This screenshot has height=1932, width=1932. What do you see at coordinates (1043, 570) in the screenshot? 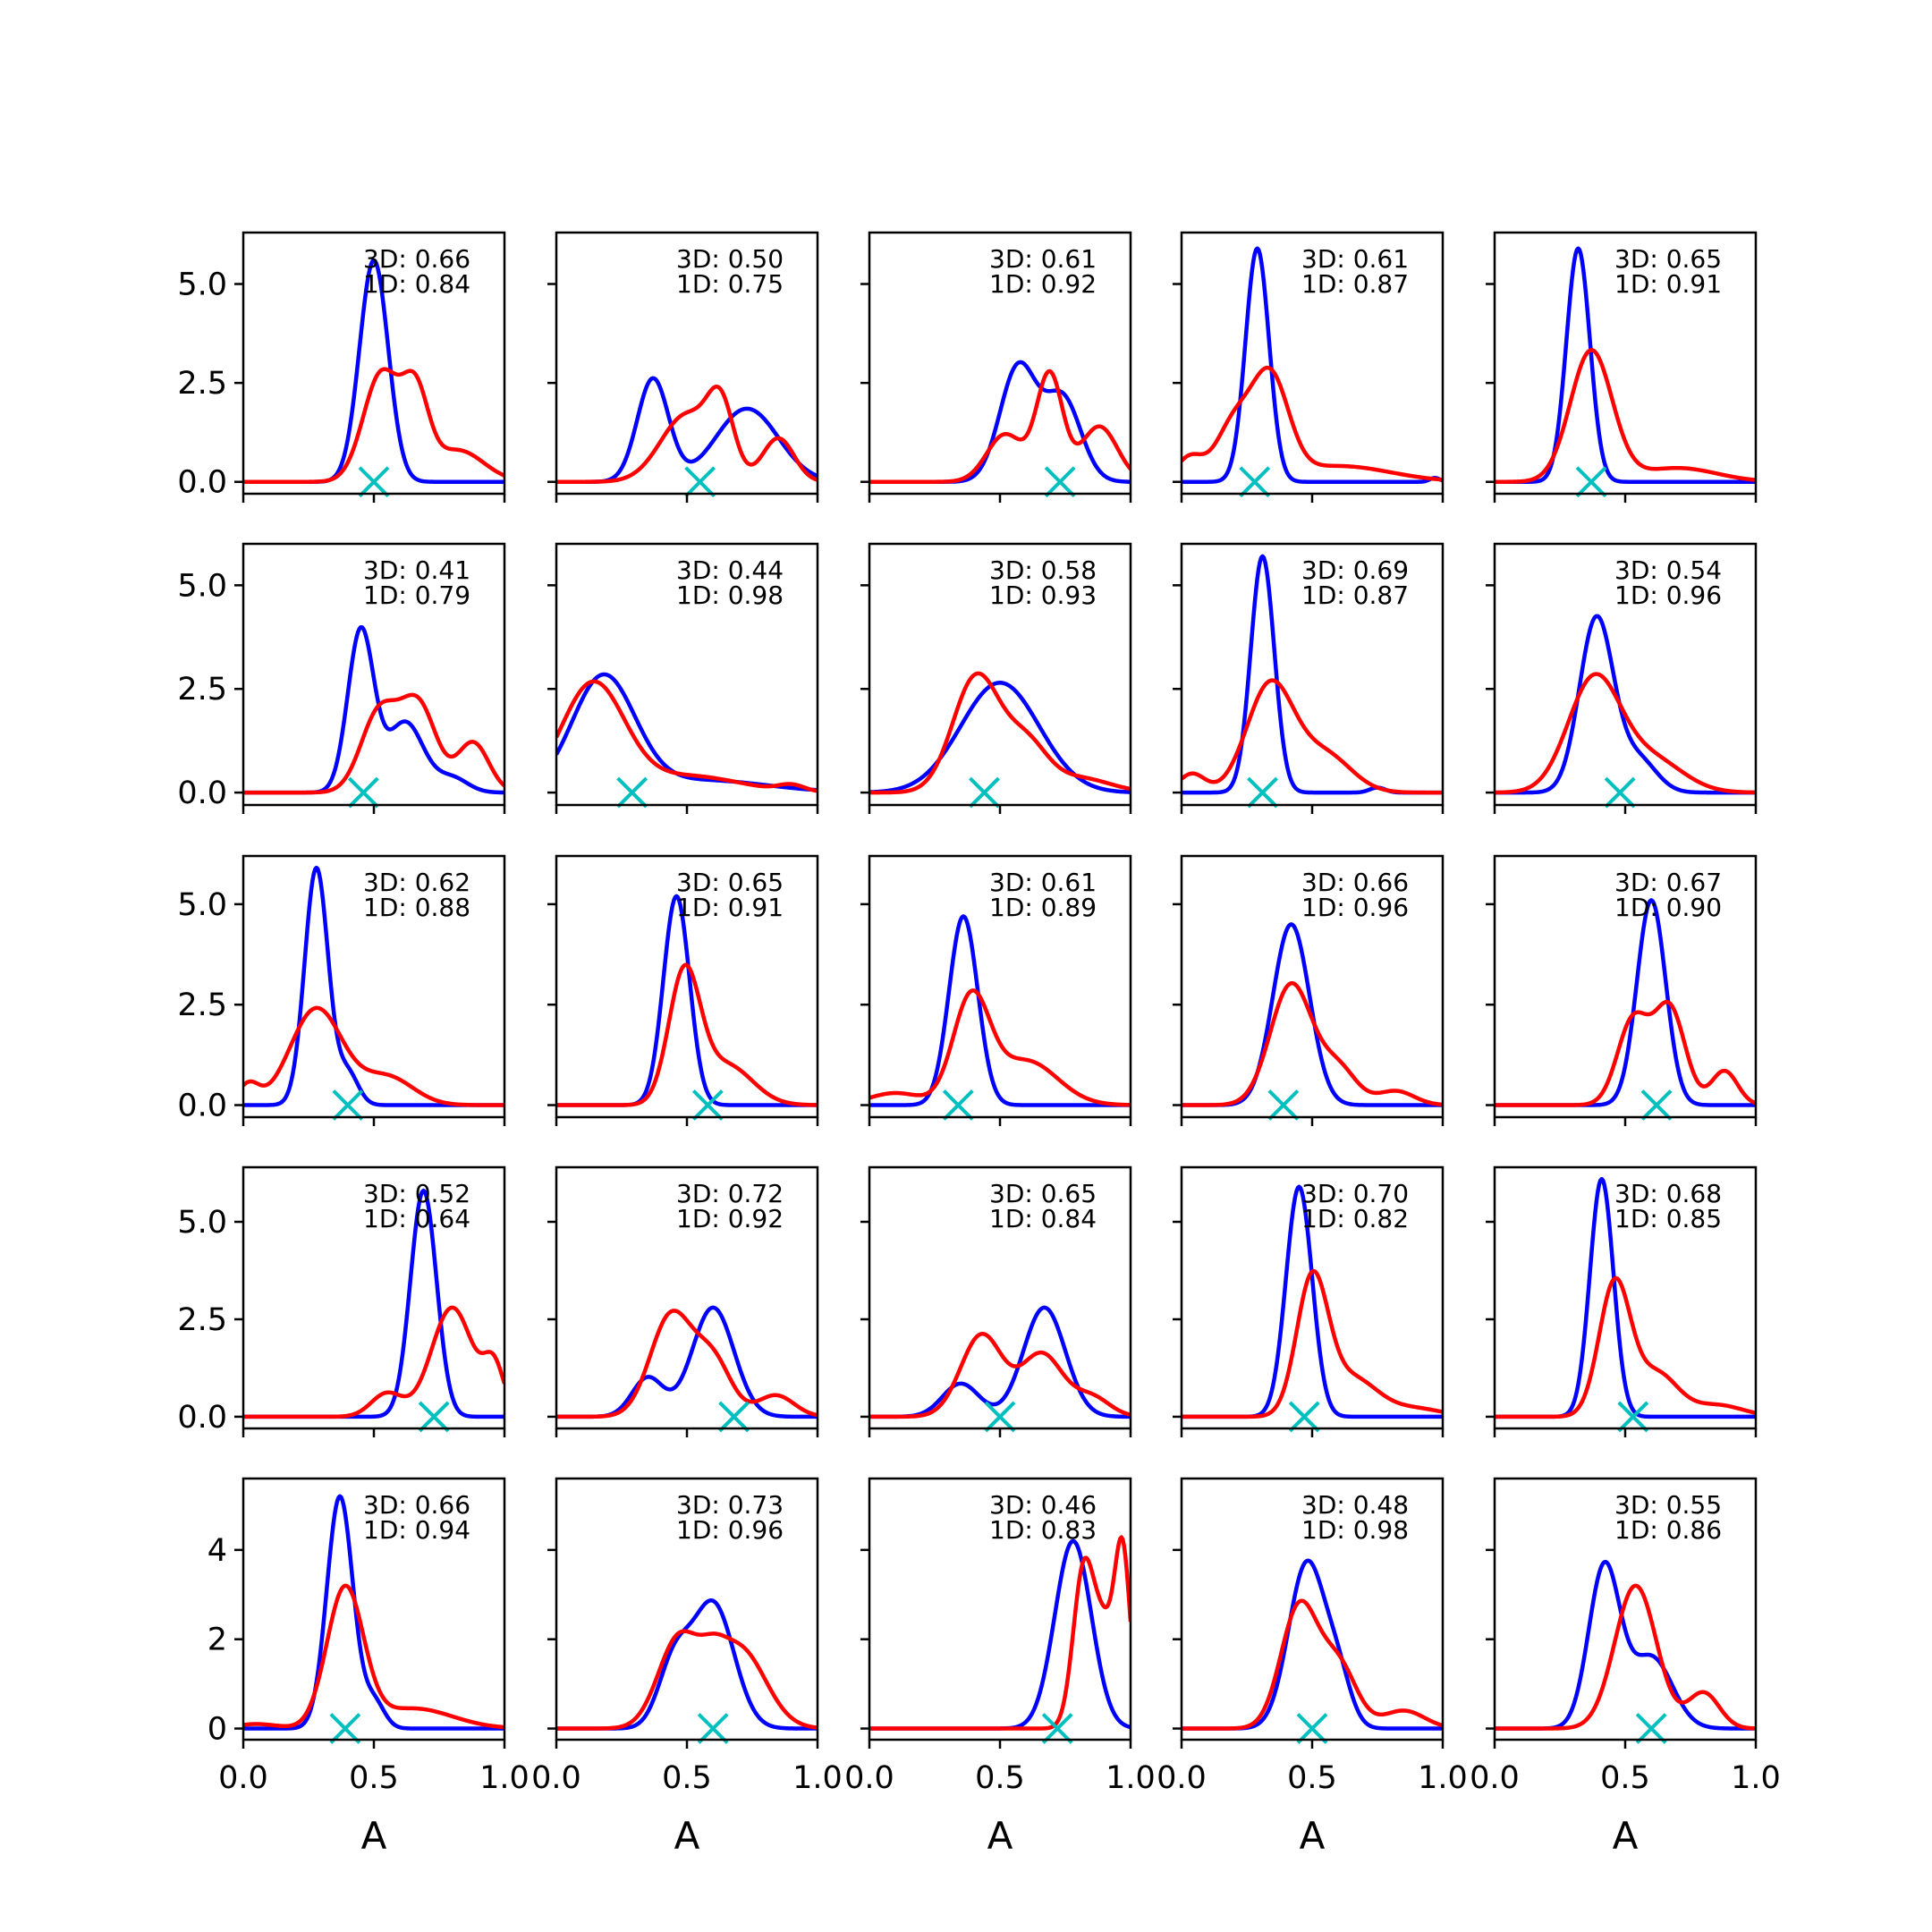
I see `score-annotation: 3D: 0.58` at bounding box center [1043, 570].